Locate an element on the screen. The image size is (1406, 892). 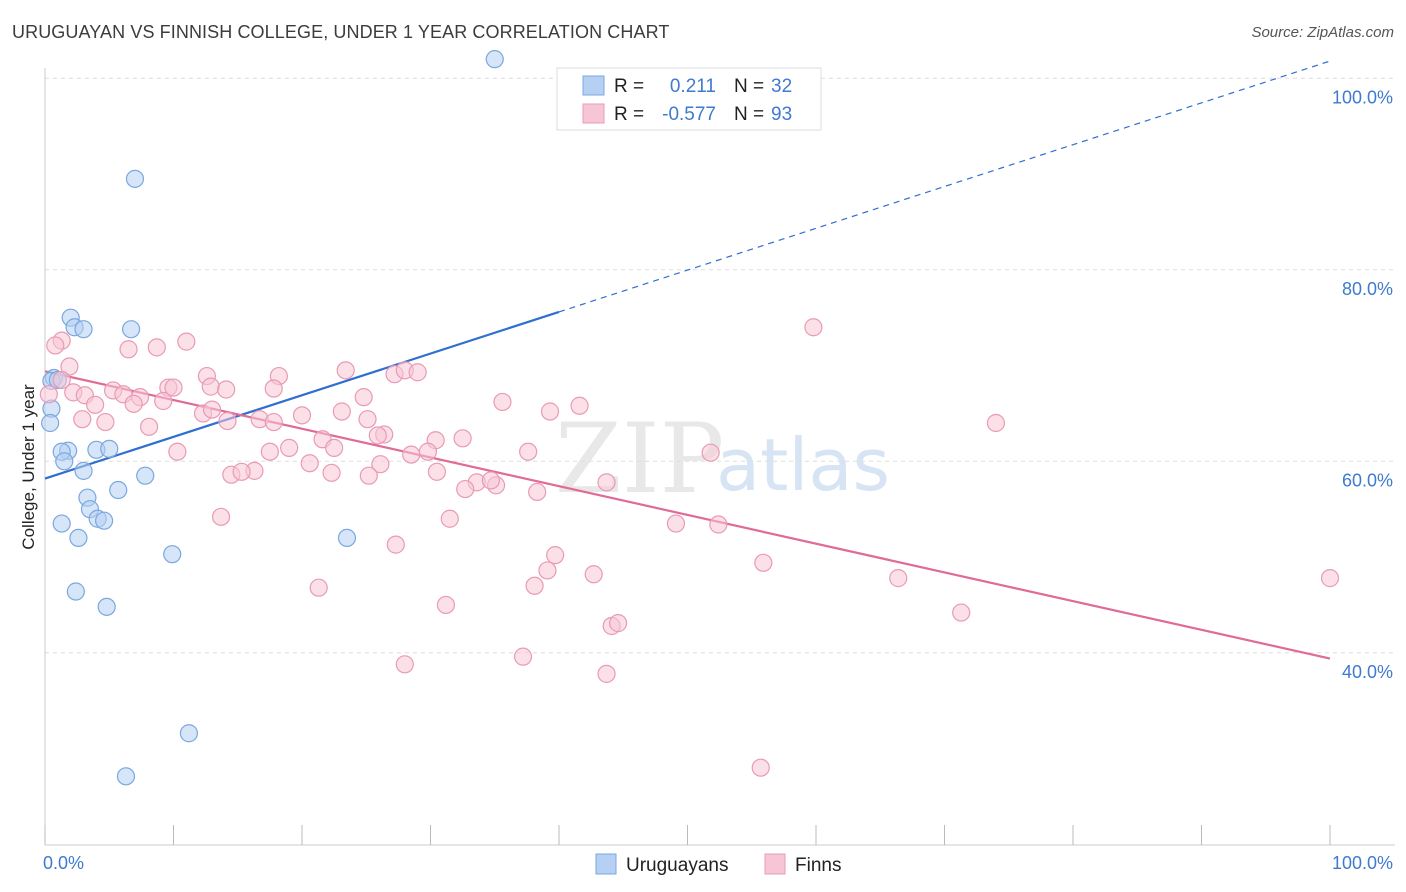
y-tick-label: 100.0% is located at coordinates (1362, 97).